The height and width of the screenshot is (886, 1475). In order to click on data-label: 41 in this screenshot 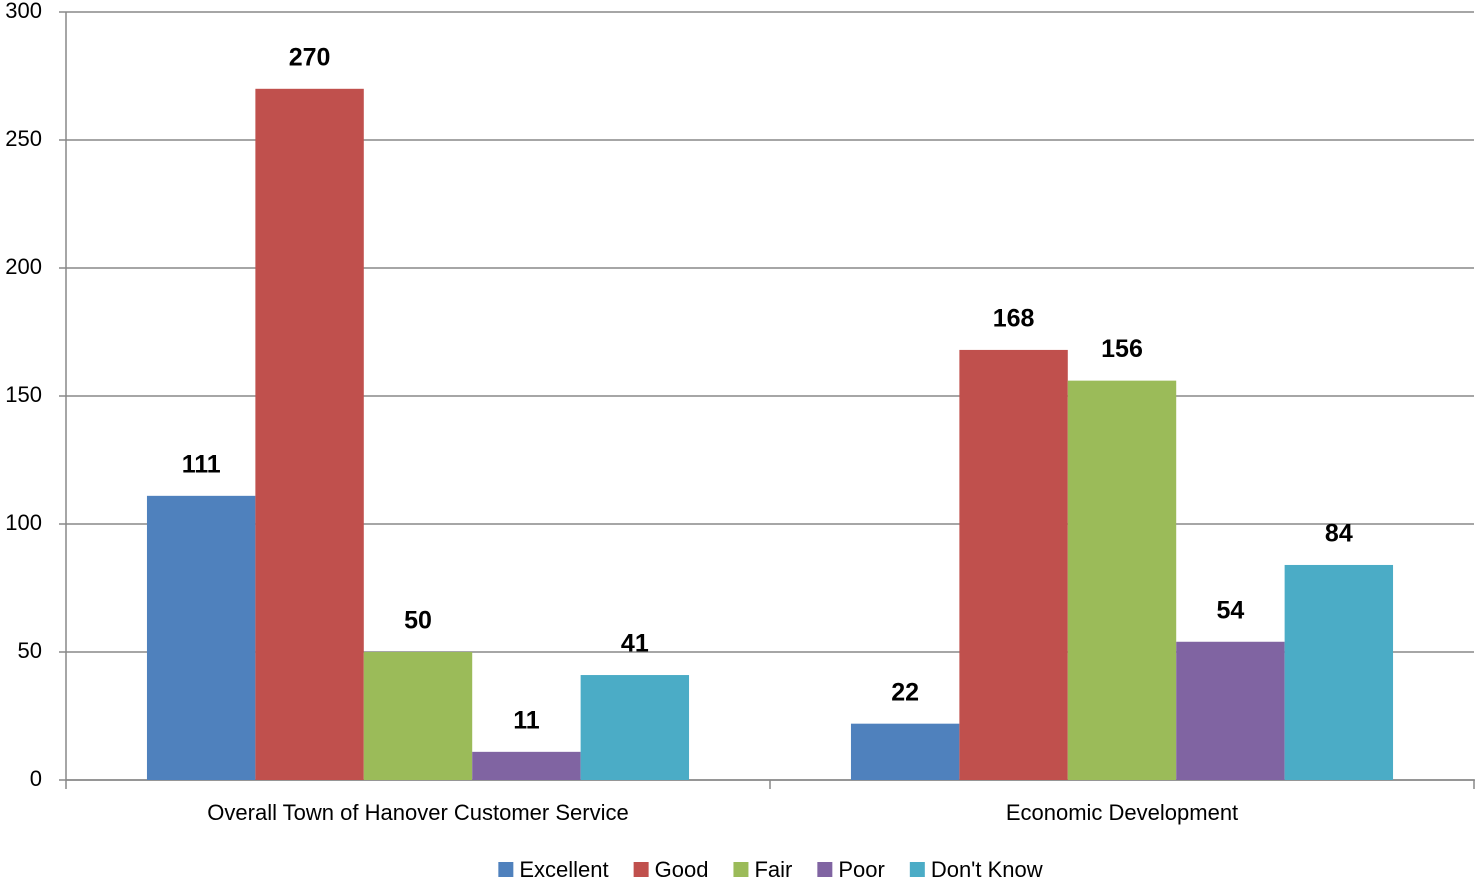, I will do `click(635, 644)`.